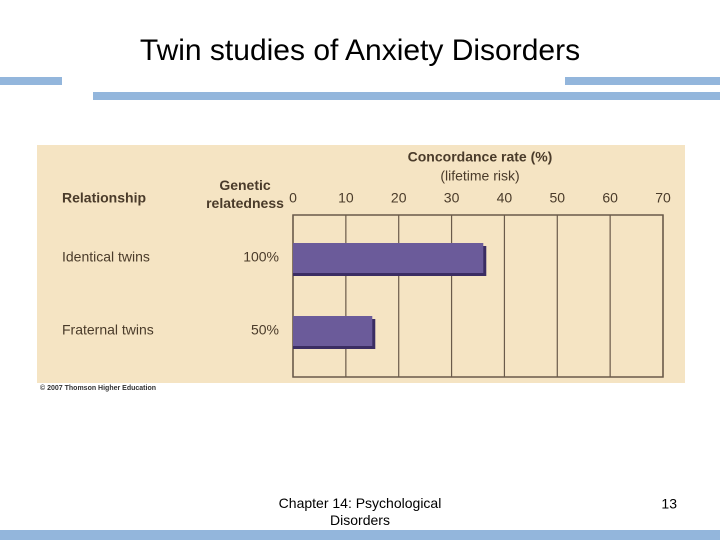 The width and height of the screenshot is (720, 540). What do you see at coordinates (346, 198) in the screenshot?
I see `x-tick-label: 10` at bounding box center [346, 198].